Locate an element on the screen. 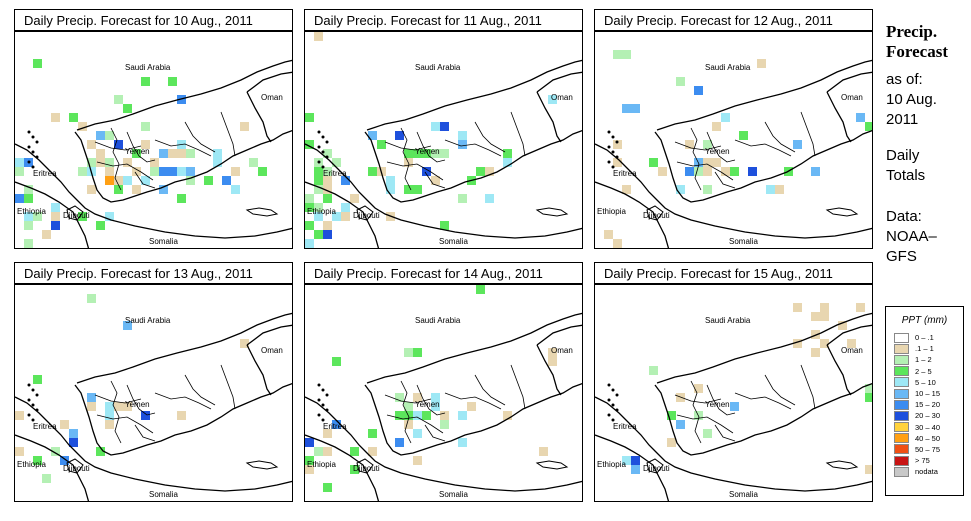 This screenshot has height=521, width=971. precip-cells is located at coordinates (132, 388).